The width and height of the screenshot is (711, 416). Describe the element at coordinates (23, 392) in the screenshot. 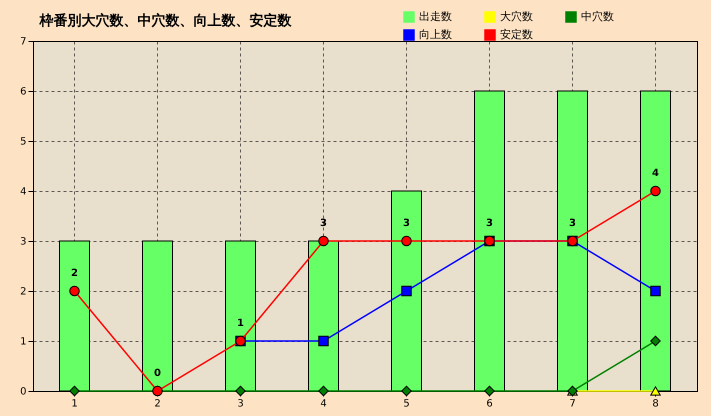

I see `y-tick-label: 0` at that location.